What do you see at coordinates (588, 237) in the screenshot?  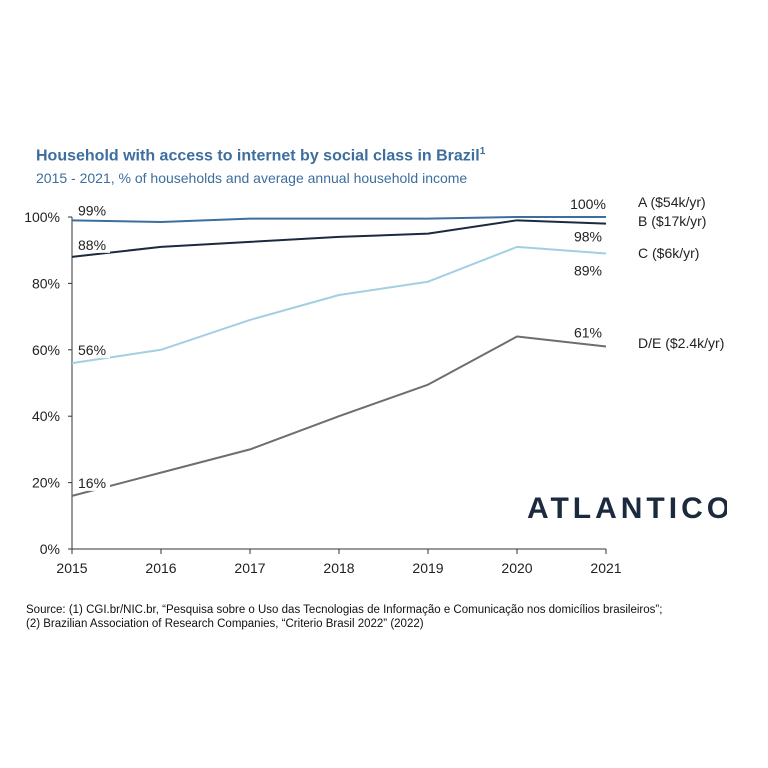 I see `end-value-label: 98%` at bounding box center [588, 237].